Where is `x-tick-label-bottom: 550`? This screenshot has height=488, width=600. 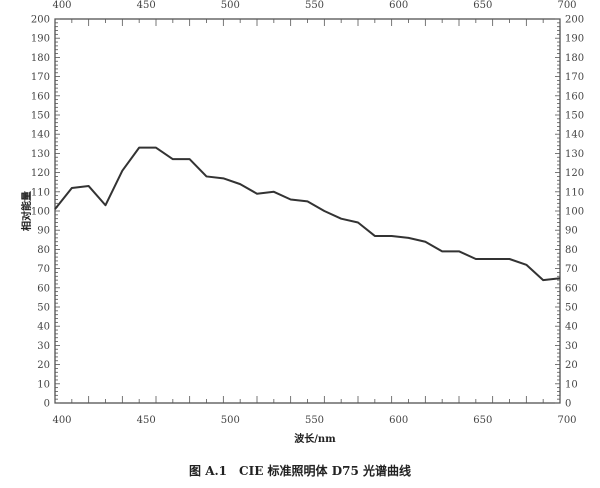 x-tick-label-bottom: 550 is located at coordinates (314, 420).